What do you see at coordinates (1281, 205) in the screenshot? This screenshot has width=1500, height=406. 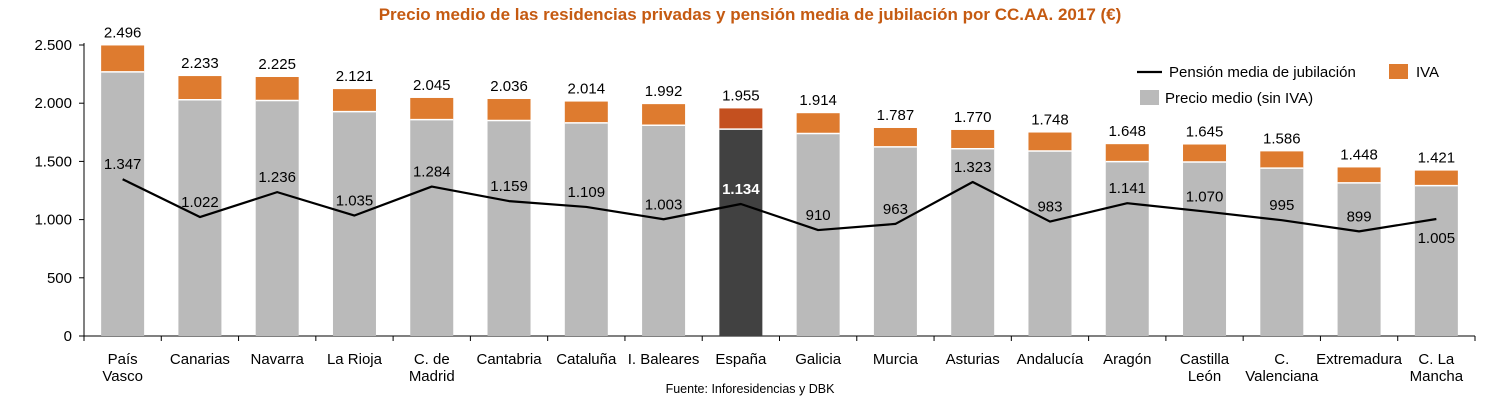 I see `pension-data-label: 995` at bounding box center [1281, 205].